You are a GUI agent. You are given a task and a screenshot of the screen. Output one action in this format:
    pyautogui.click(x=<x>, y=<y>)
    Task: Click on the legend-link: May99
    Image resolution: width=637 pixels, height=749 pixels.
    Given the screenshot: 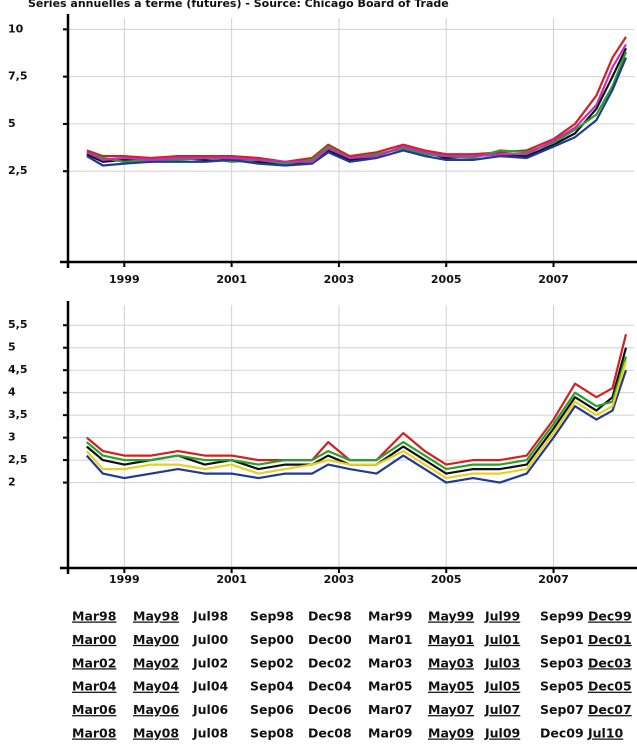 What is the action you would take?
    pyautogui.click(x=451, y=616)
    